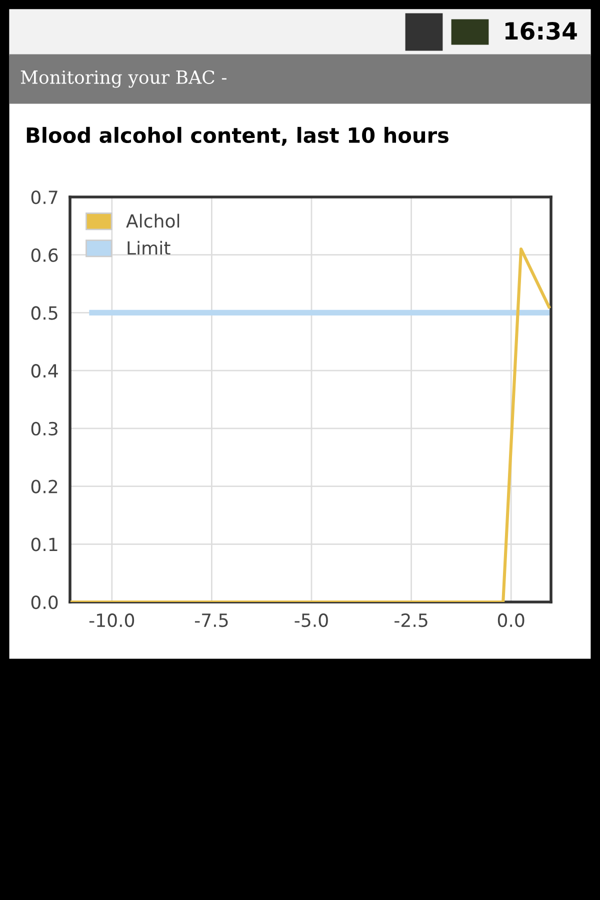 This screenshot has height=900, width=600. I want to click on legend-label: Limit, so click(149, 247).